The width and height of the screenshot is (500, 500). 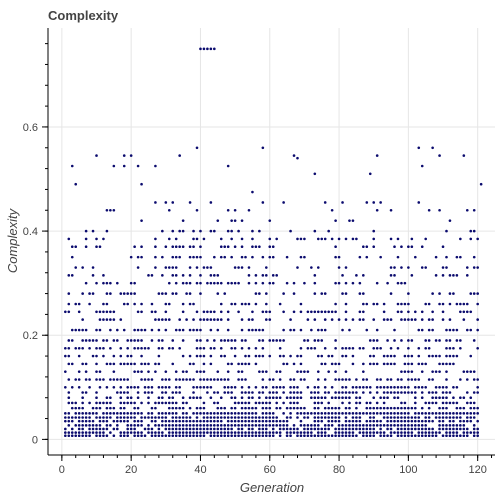 What do you see at coordinates (30, 128) in the screenshot?
I see `y-tick-label: 0.6` at bounding box center [30, 128].